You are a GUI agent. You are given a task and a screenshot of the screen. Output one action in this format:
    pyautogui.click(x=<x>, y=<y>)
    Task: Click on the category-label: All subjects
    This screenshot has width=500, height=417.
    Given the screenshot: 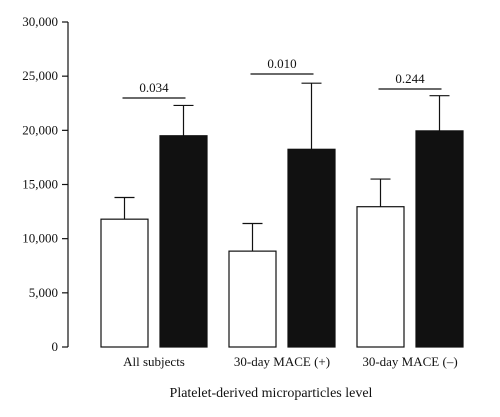 What is the action you would take?
    pyautogui.click(x=154, y=361)
    